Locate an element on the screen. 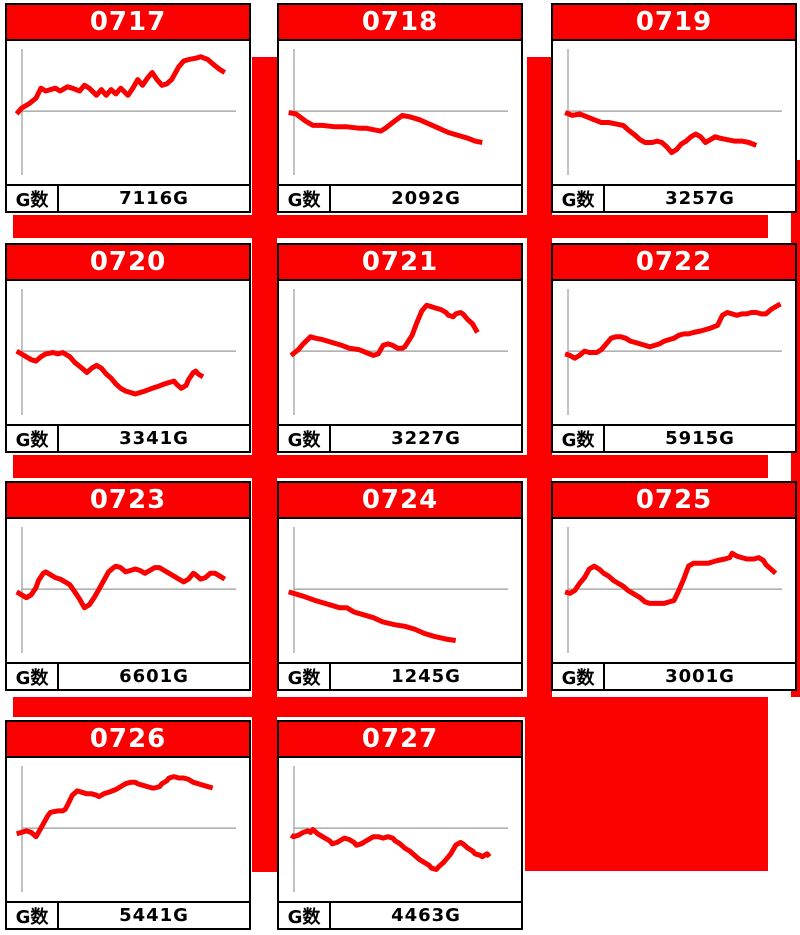 Image resolution: width=800 pixels, height=935 pixels. machine-number-header: 0717 is located at coordinates (128, 23).